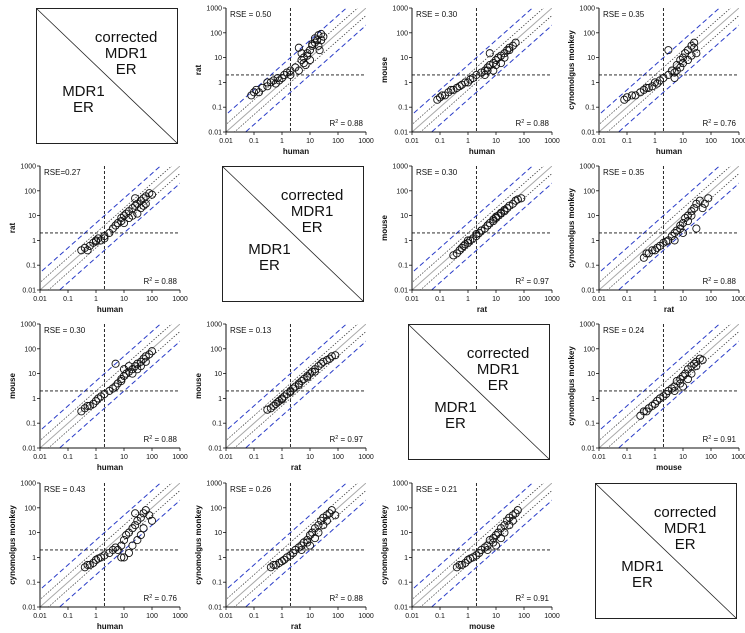 The width and height of the screenshot is (745, 633). I want to click on upper-label: corrected MDR1 ER, so click(685, 528).